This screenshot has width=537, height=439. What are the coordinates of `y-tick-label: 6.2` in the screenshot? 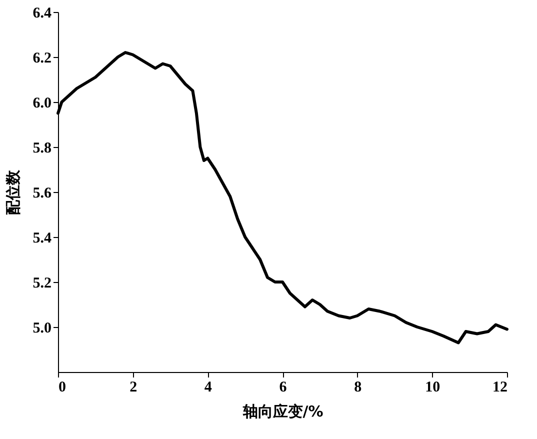 It's located at (42, 58).